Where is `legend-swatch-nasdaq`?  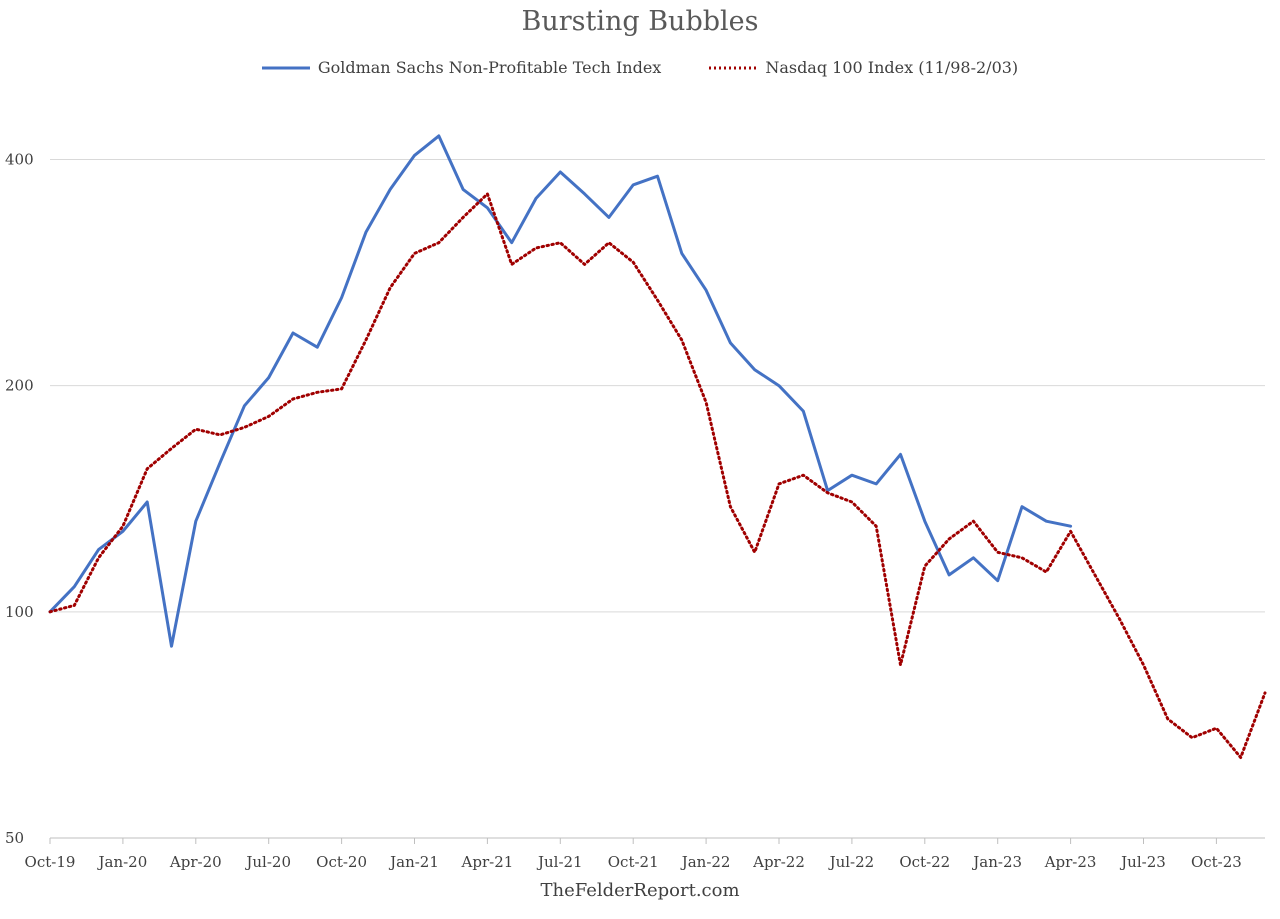 legend-swatch-nasdaq is located at coordinates (733, 67).